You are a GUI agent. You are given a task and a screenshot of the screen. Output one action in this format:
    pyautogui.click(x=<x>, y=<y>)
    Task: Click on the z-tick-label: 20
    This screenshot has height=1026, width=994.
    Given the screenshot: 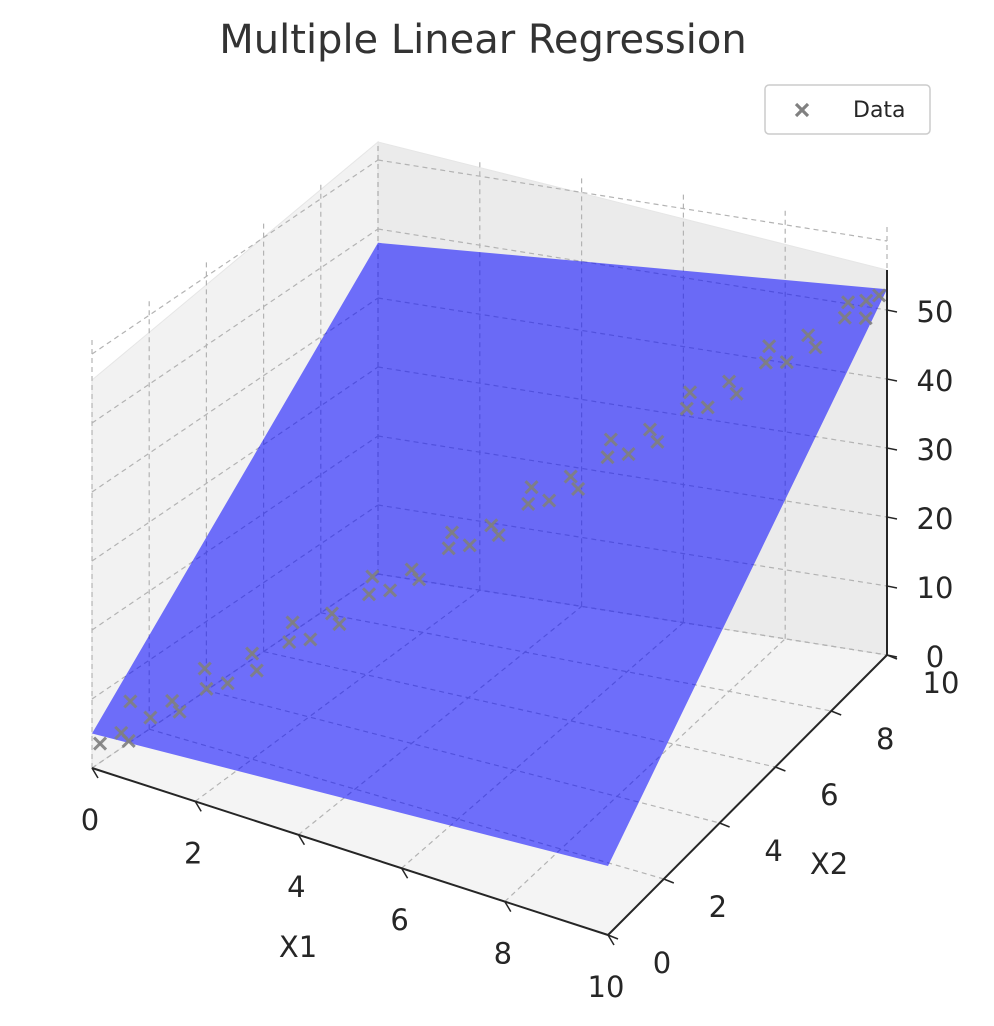 What is the action you would take?
    pyautogui.click(x=935, y=519)
    